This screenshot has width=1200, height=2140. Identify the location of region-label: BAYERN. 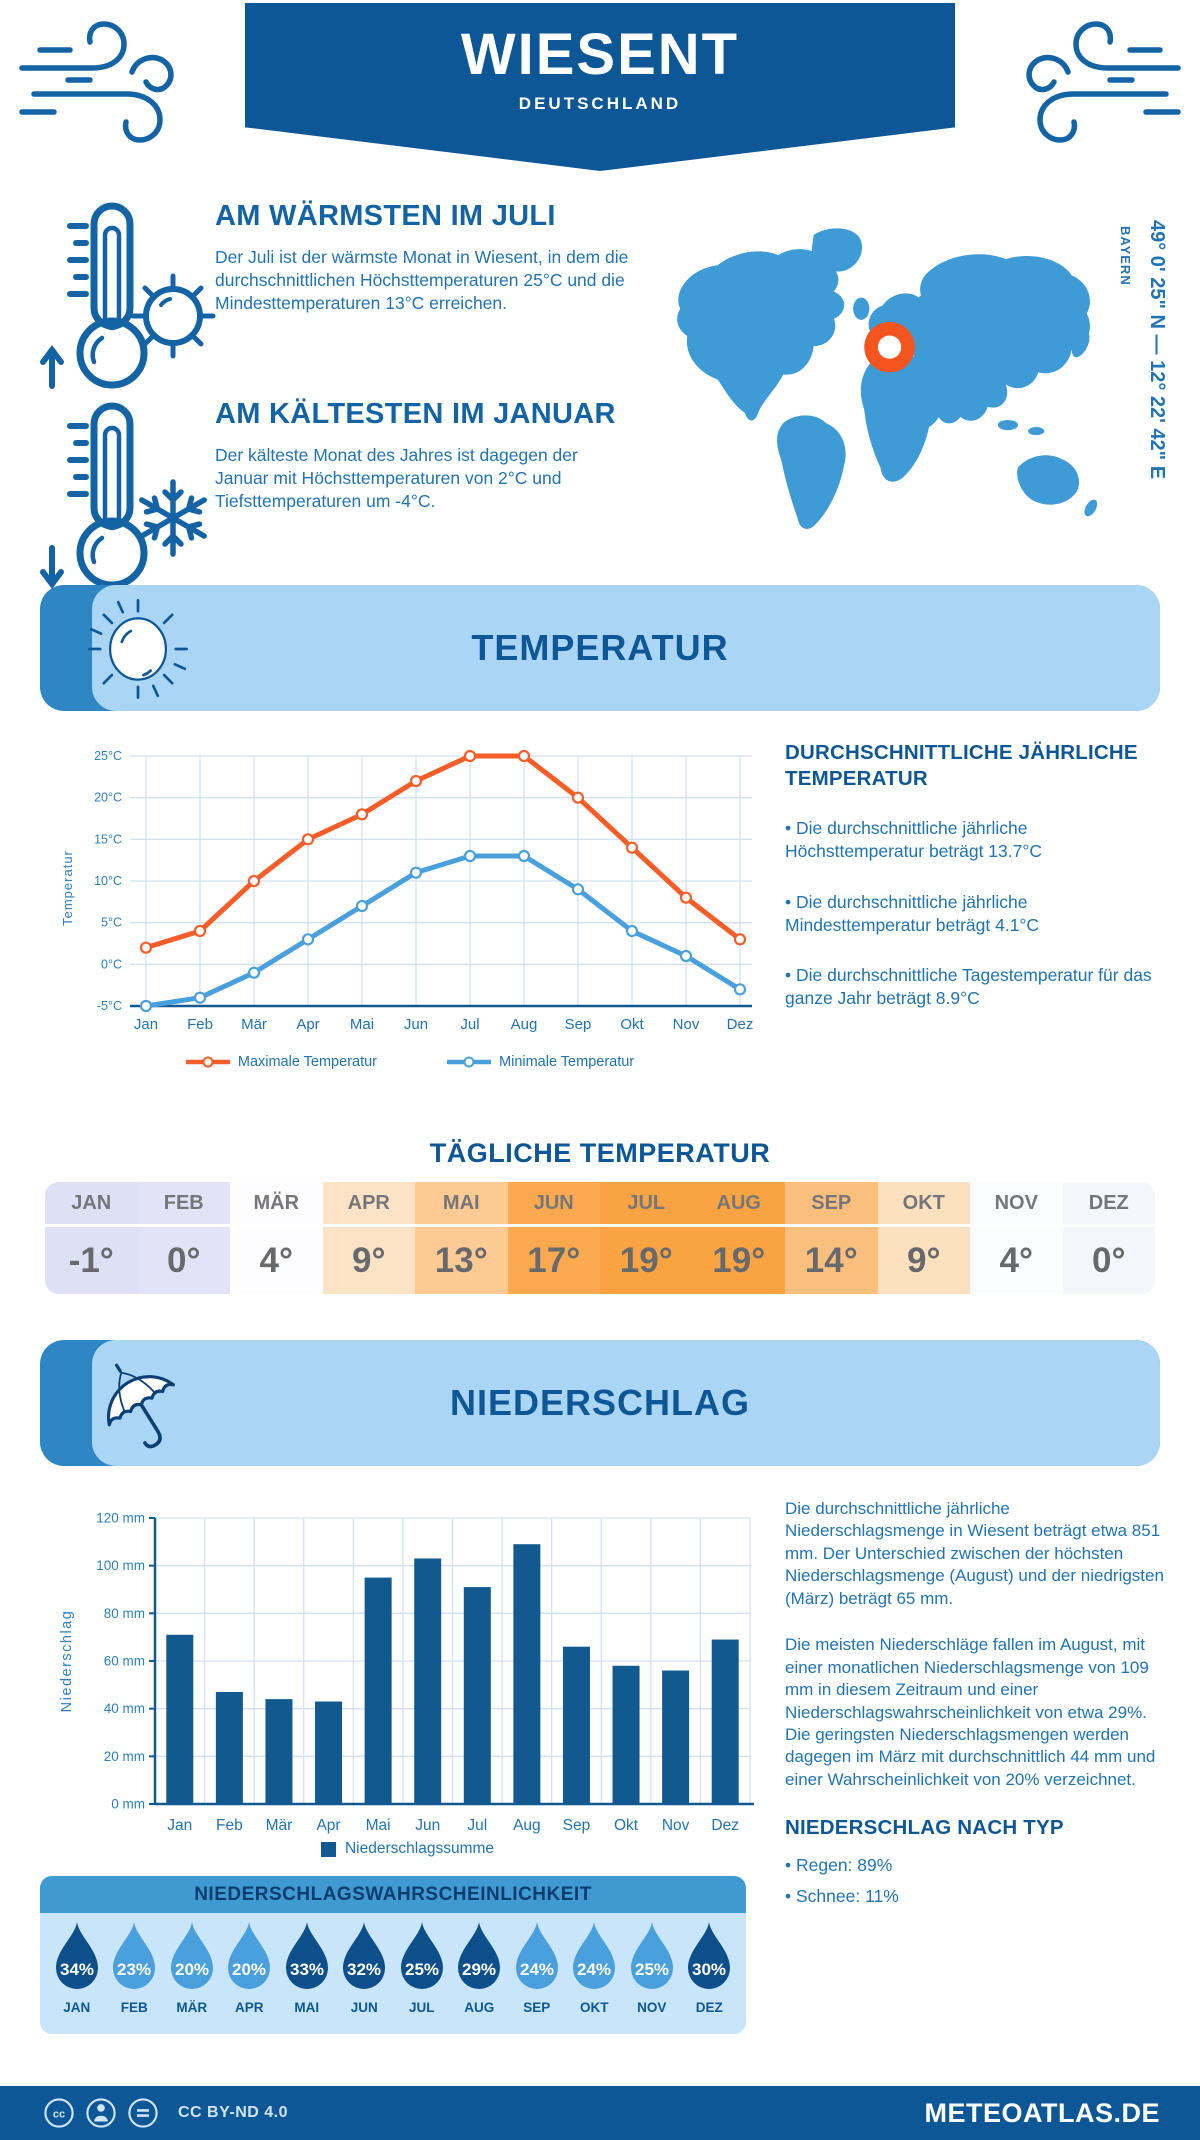
(1125, 256).